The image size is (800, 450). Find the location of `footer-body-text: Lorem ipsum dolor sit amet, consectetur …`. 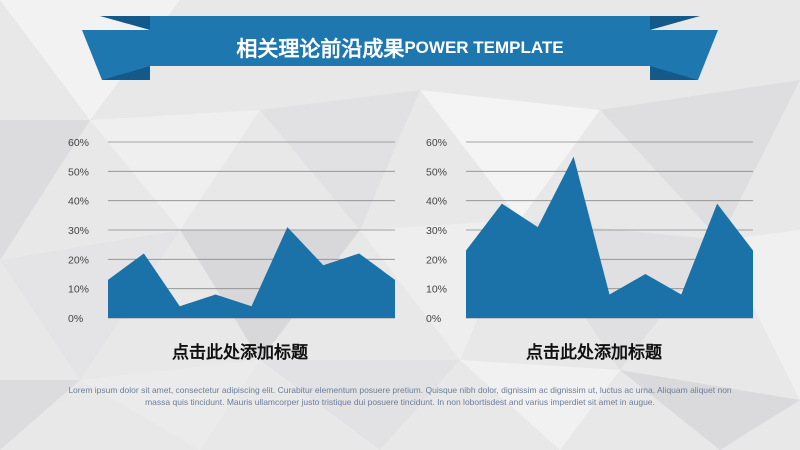

footer-body-text: Lorem ipsum dolor sit amet, consectetur … is located at coordinates (400, 396).